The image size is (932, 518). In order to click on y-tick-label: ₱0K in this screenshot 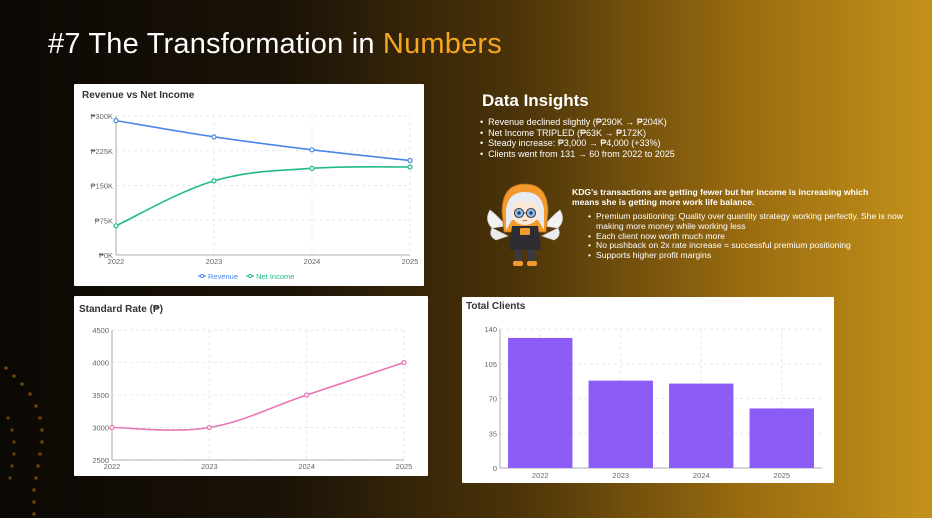, I will do `click(106, 255)`.